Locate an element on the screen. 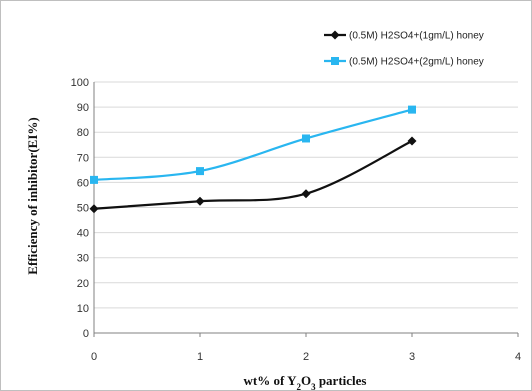 The image size is (532, 391). legend-entry-2: (0.5M) H2SO4+(2gm/L) honey is located at coordinates (404, 62).